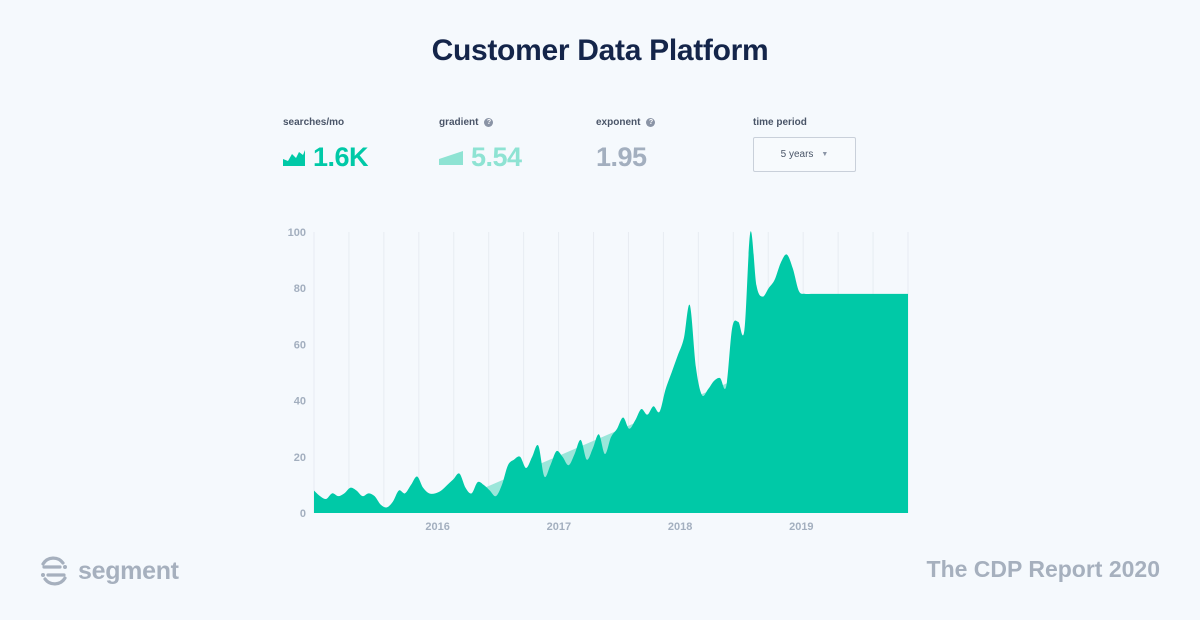 The height and width of the screenshot is (620, 1200). Describe the element at coordinates (651, 122) in the screenshot. I see `exponent-help-icon: ?` at that location.